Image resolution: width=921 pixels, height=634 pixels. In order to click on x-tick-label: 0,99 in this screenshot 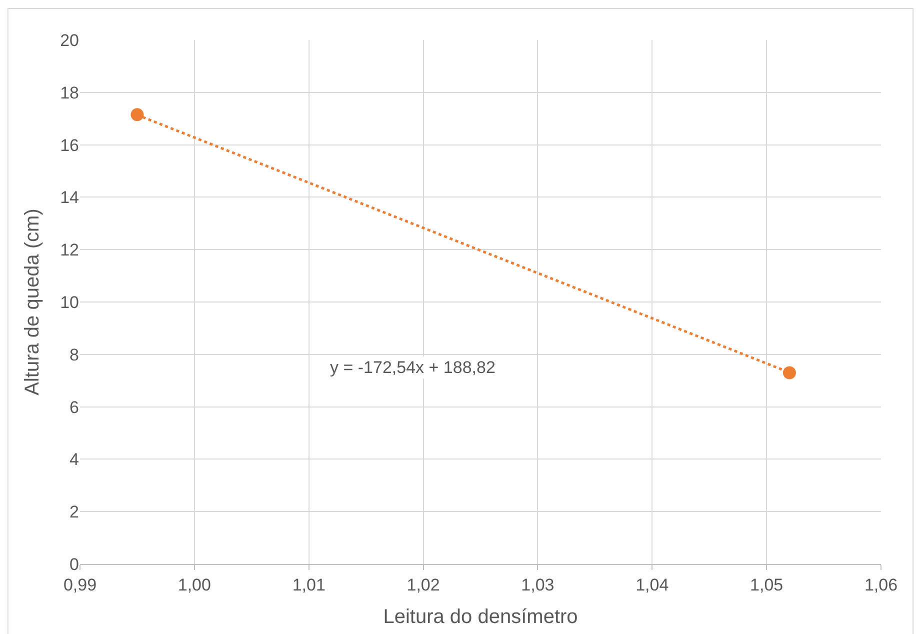, I will do `click(80, 584)`.